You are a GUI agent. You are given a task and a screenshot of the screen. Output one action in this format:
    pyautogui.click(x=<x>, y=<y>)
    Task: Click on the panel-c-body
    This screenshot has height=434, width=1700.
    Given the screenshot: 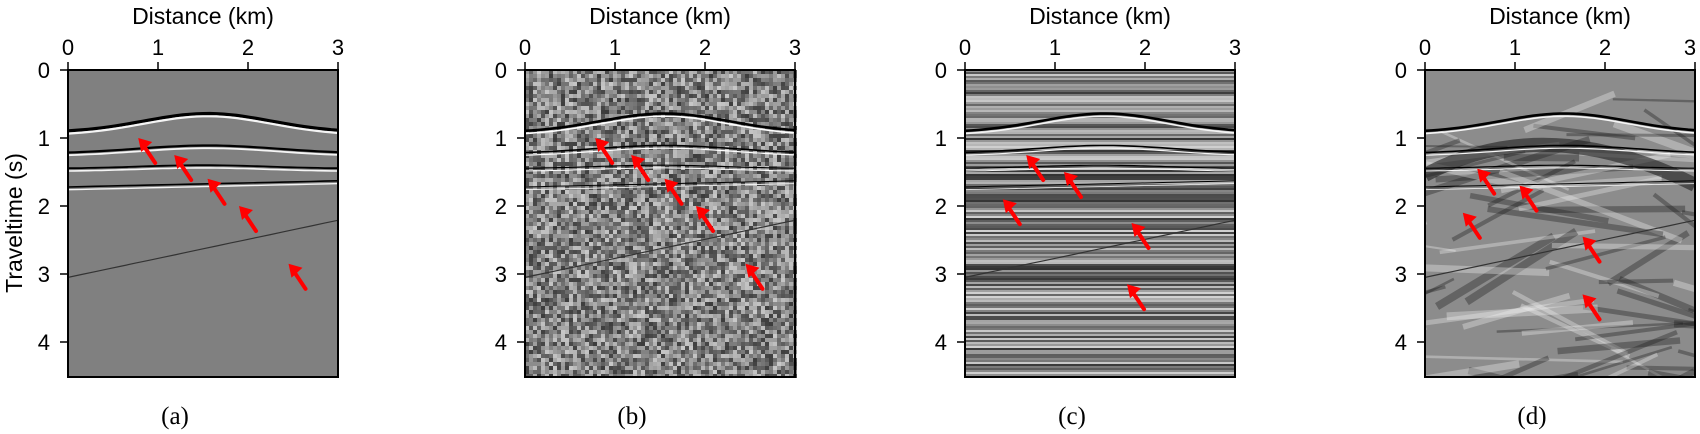 What is the action you would take?
    pyautogui.click(x=1096, y=220)
    